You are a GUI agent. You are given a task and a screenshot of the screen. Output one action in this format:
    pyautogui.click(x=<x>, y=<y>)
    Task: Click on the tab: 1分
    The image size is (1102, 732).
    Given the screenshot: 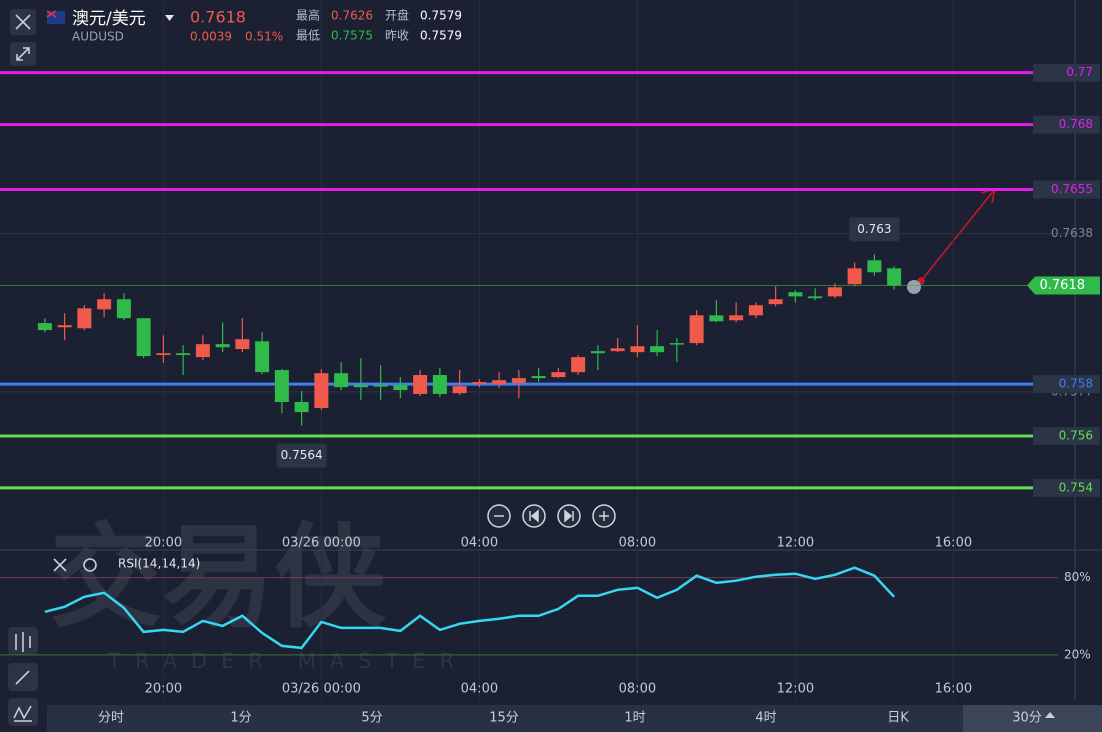 What is the action you would take?
    pyautogui.click(x=240, y=718)
    